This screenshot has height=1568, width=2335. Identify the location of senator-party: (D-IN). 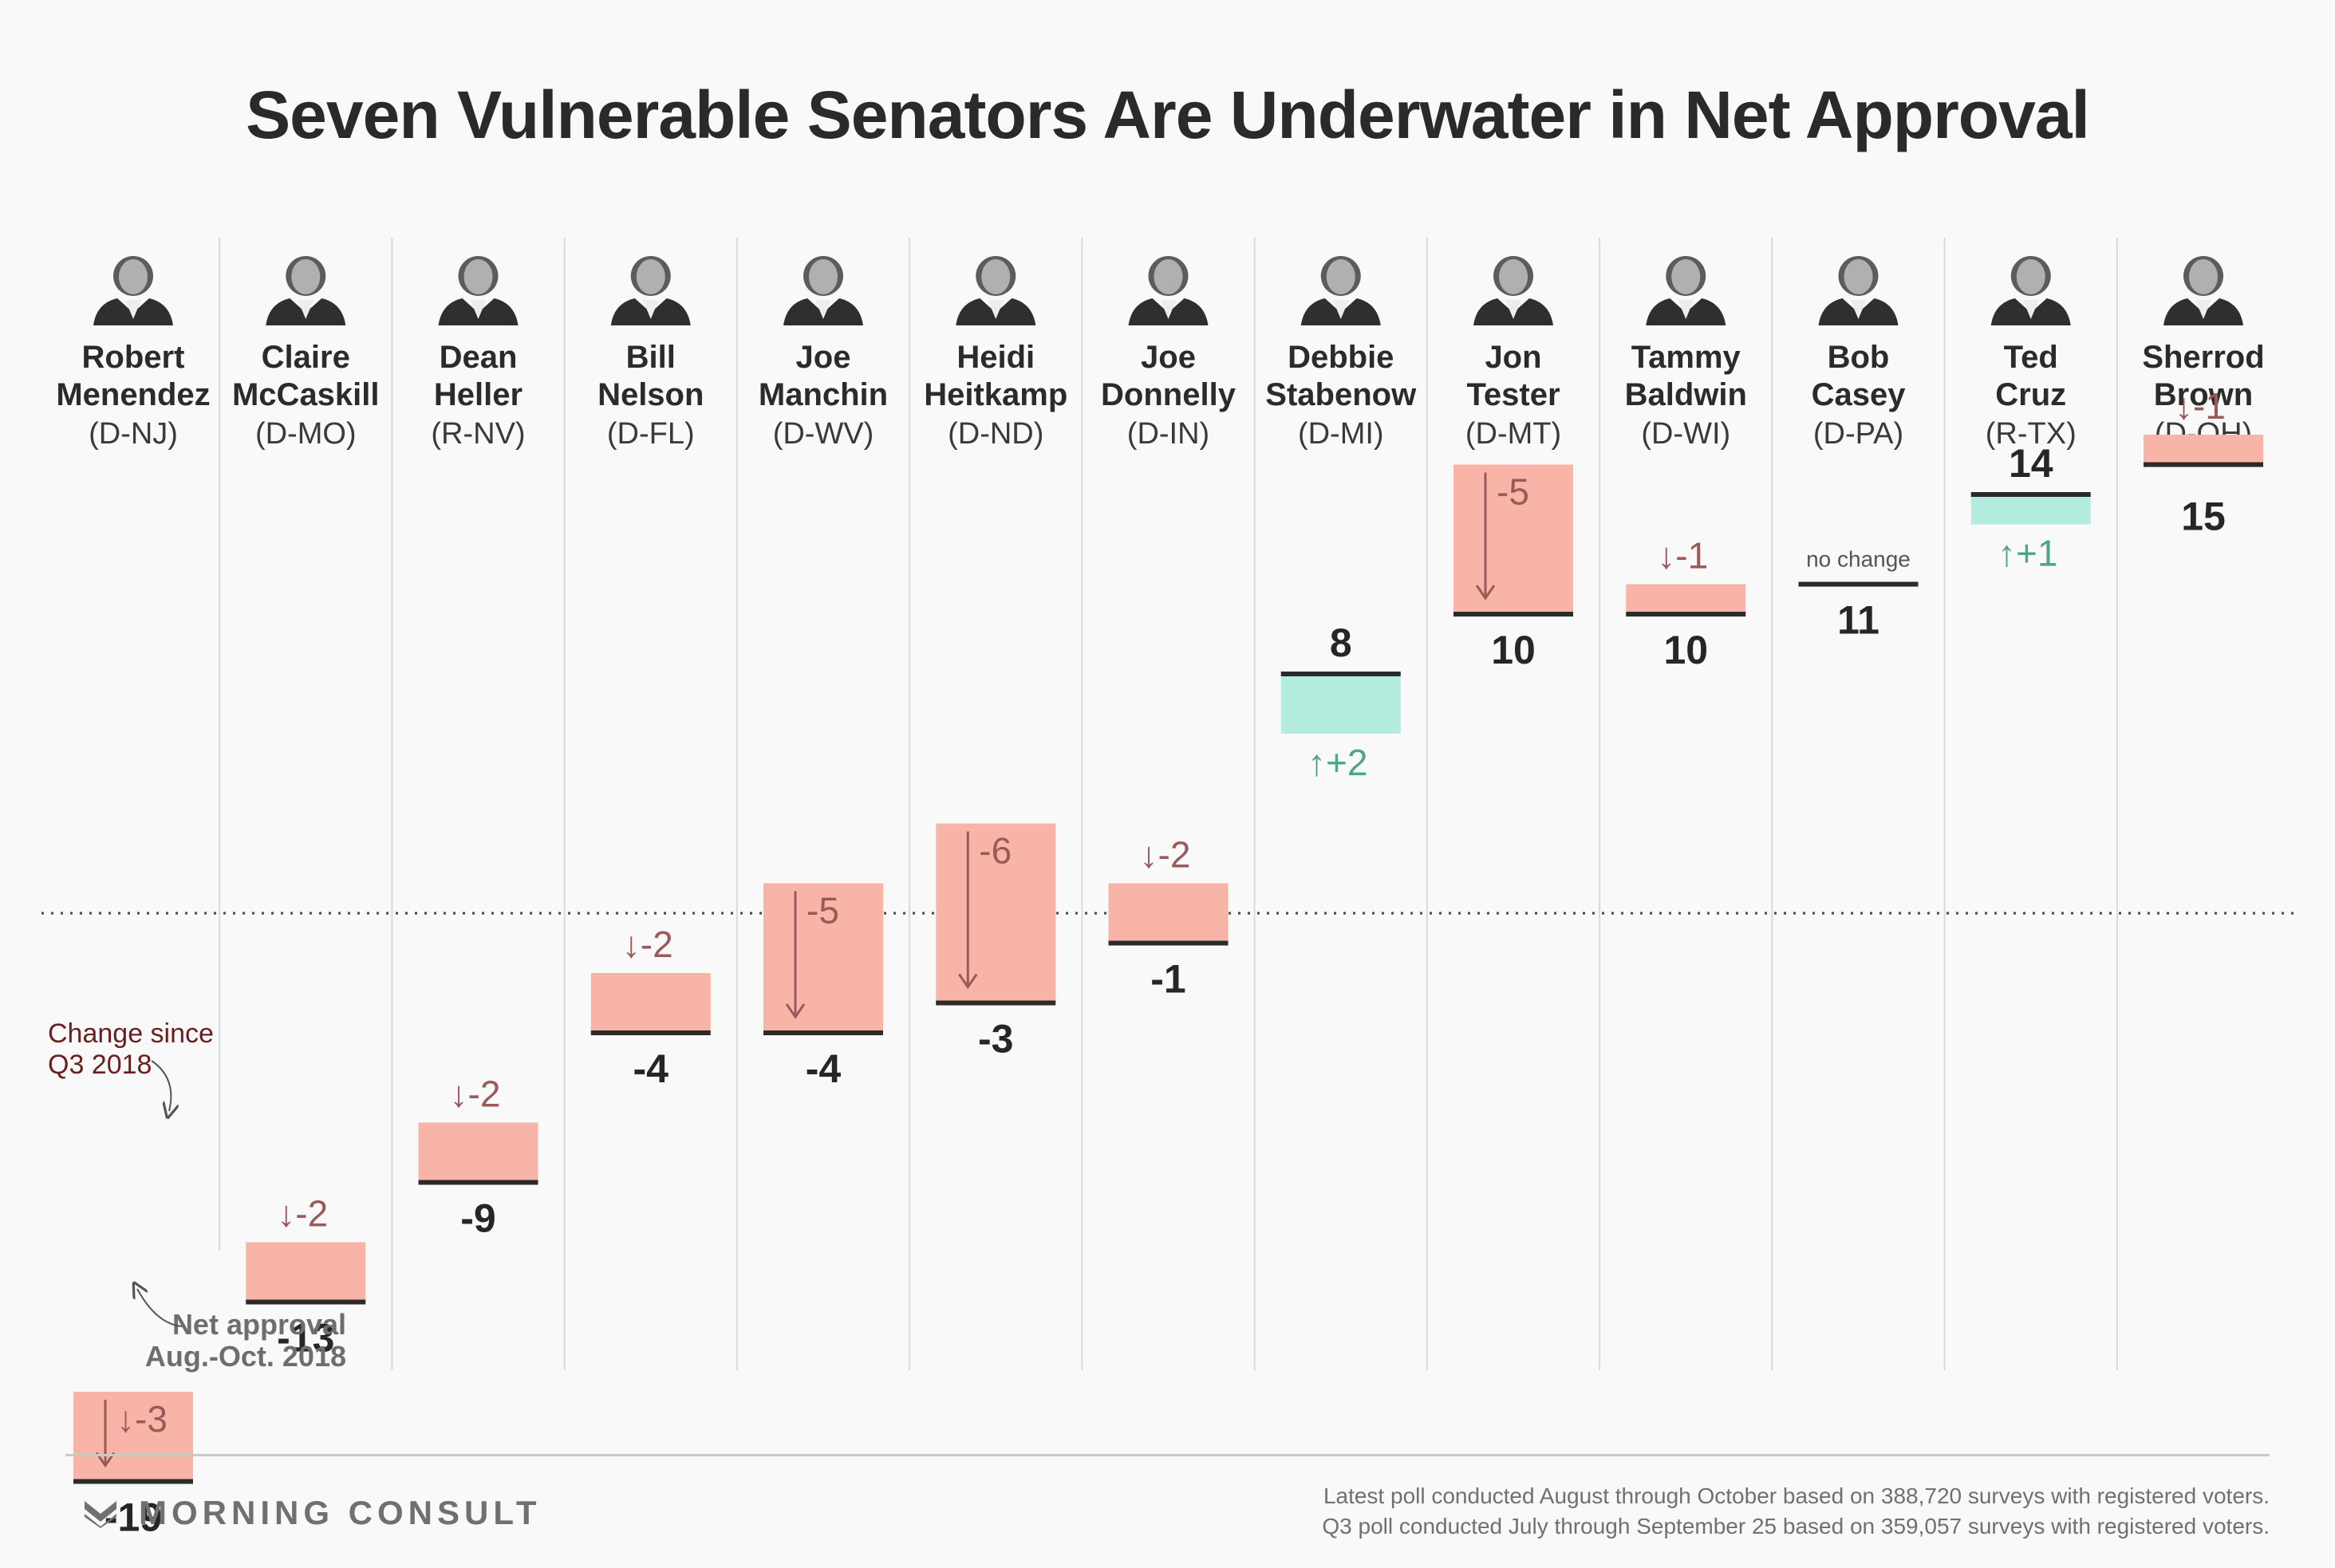
(1168, 434).